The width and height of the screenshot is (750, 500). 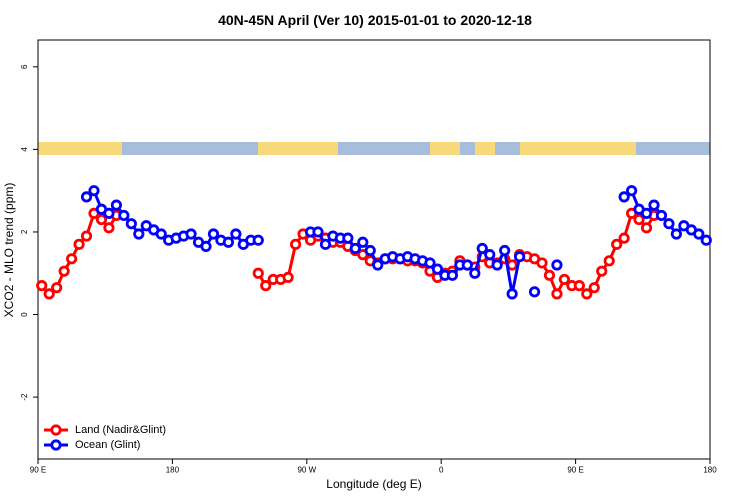 What do you see at coordinates (24, 66) in the screenshot?
I see `y-tick-label: 6` at bounding box center [24, 66].